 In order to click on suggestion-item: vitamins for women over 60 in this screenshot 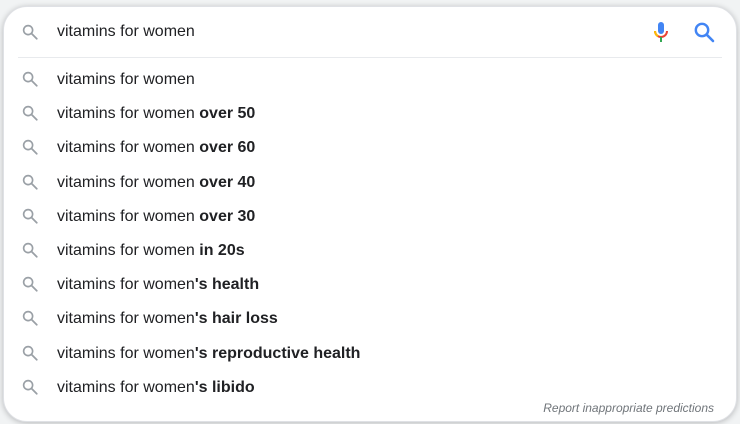, I will do `click(370, 147)`.